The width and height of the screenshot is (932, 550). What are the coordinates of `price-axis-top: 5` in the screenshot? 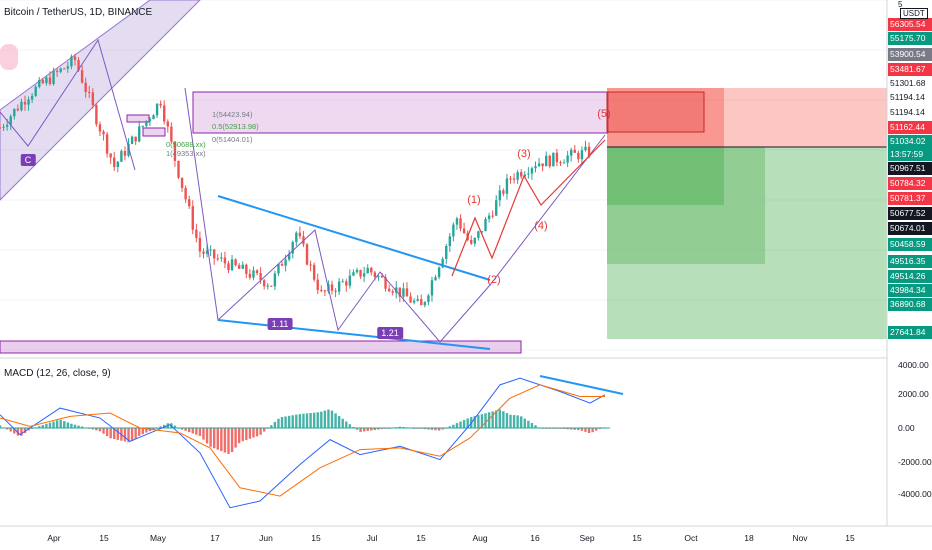 It's located at (900, 4).